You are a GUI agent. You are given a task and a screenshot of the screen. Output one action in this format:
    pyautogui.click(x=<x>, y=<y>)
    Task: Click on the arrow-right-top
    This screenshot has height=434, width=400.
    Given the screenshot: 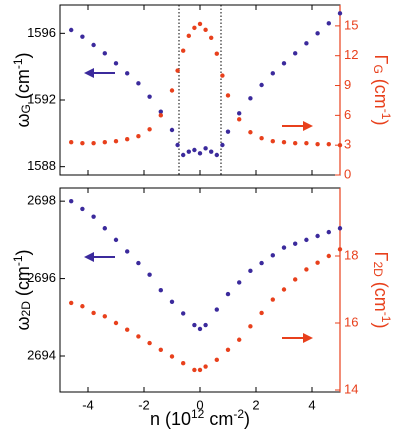 What is the action you would take?
    pyautogui.click(x=297, y=126)
    